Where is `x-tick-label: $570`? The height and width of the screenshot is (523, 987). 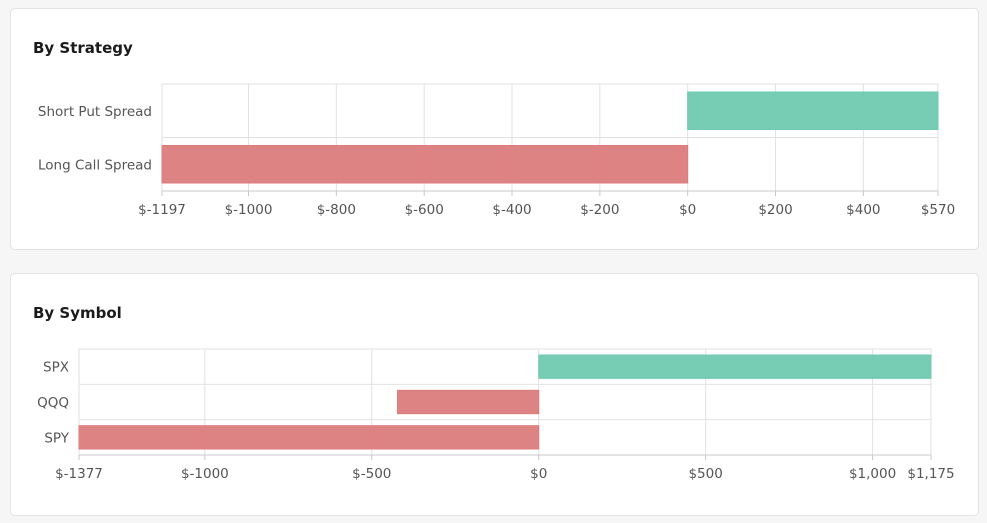
x-tick-label: $570 is located at coordinates (938, 210).